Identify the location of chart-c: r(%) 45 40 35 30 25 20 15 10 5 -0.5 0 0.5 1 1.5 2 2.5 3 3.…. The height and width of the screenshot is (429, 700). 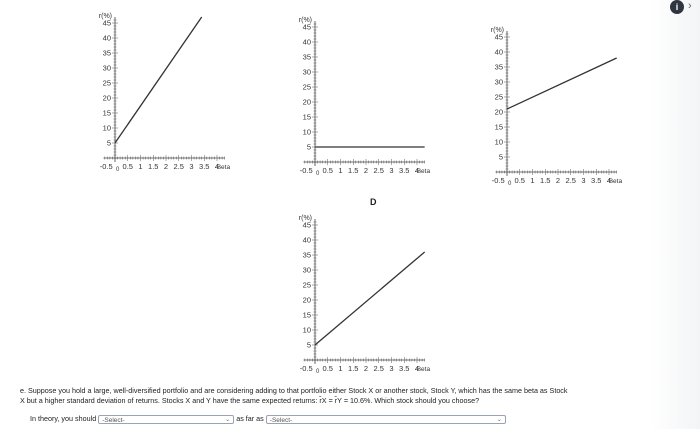
(569, 113).